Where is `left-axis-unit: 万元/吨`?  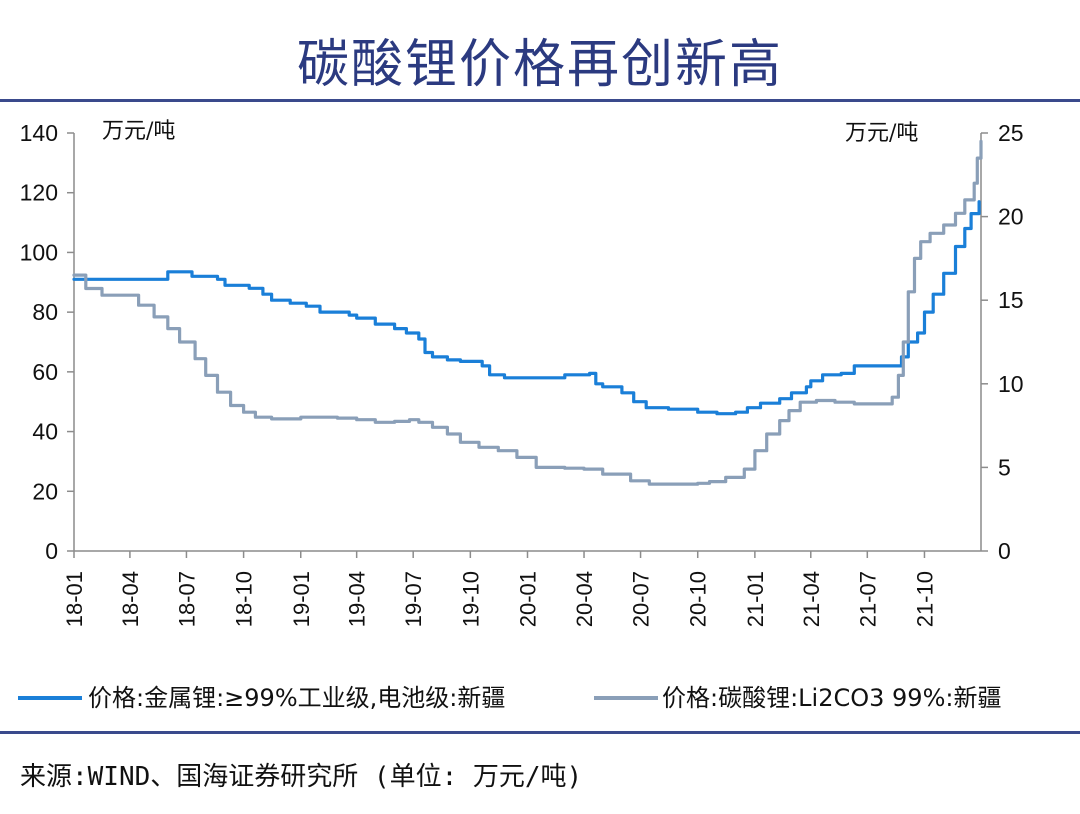
left-axis-unit: 万元/吨 is located at coordinates (138, 131).